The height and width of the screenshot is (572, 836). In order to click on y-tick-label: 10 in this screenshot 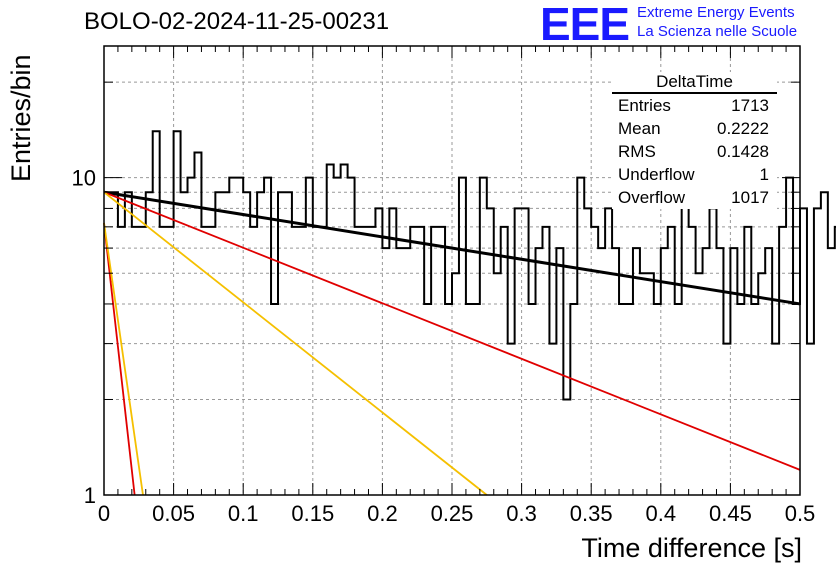, I will do `click(84, 178)`.